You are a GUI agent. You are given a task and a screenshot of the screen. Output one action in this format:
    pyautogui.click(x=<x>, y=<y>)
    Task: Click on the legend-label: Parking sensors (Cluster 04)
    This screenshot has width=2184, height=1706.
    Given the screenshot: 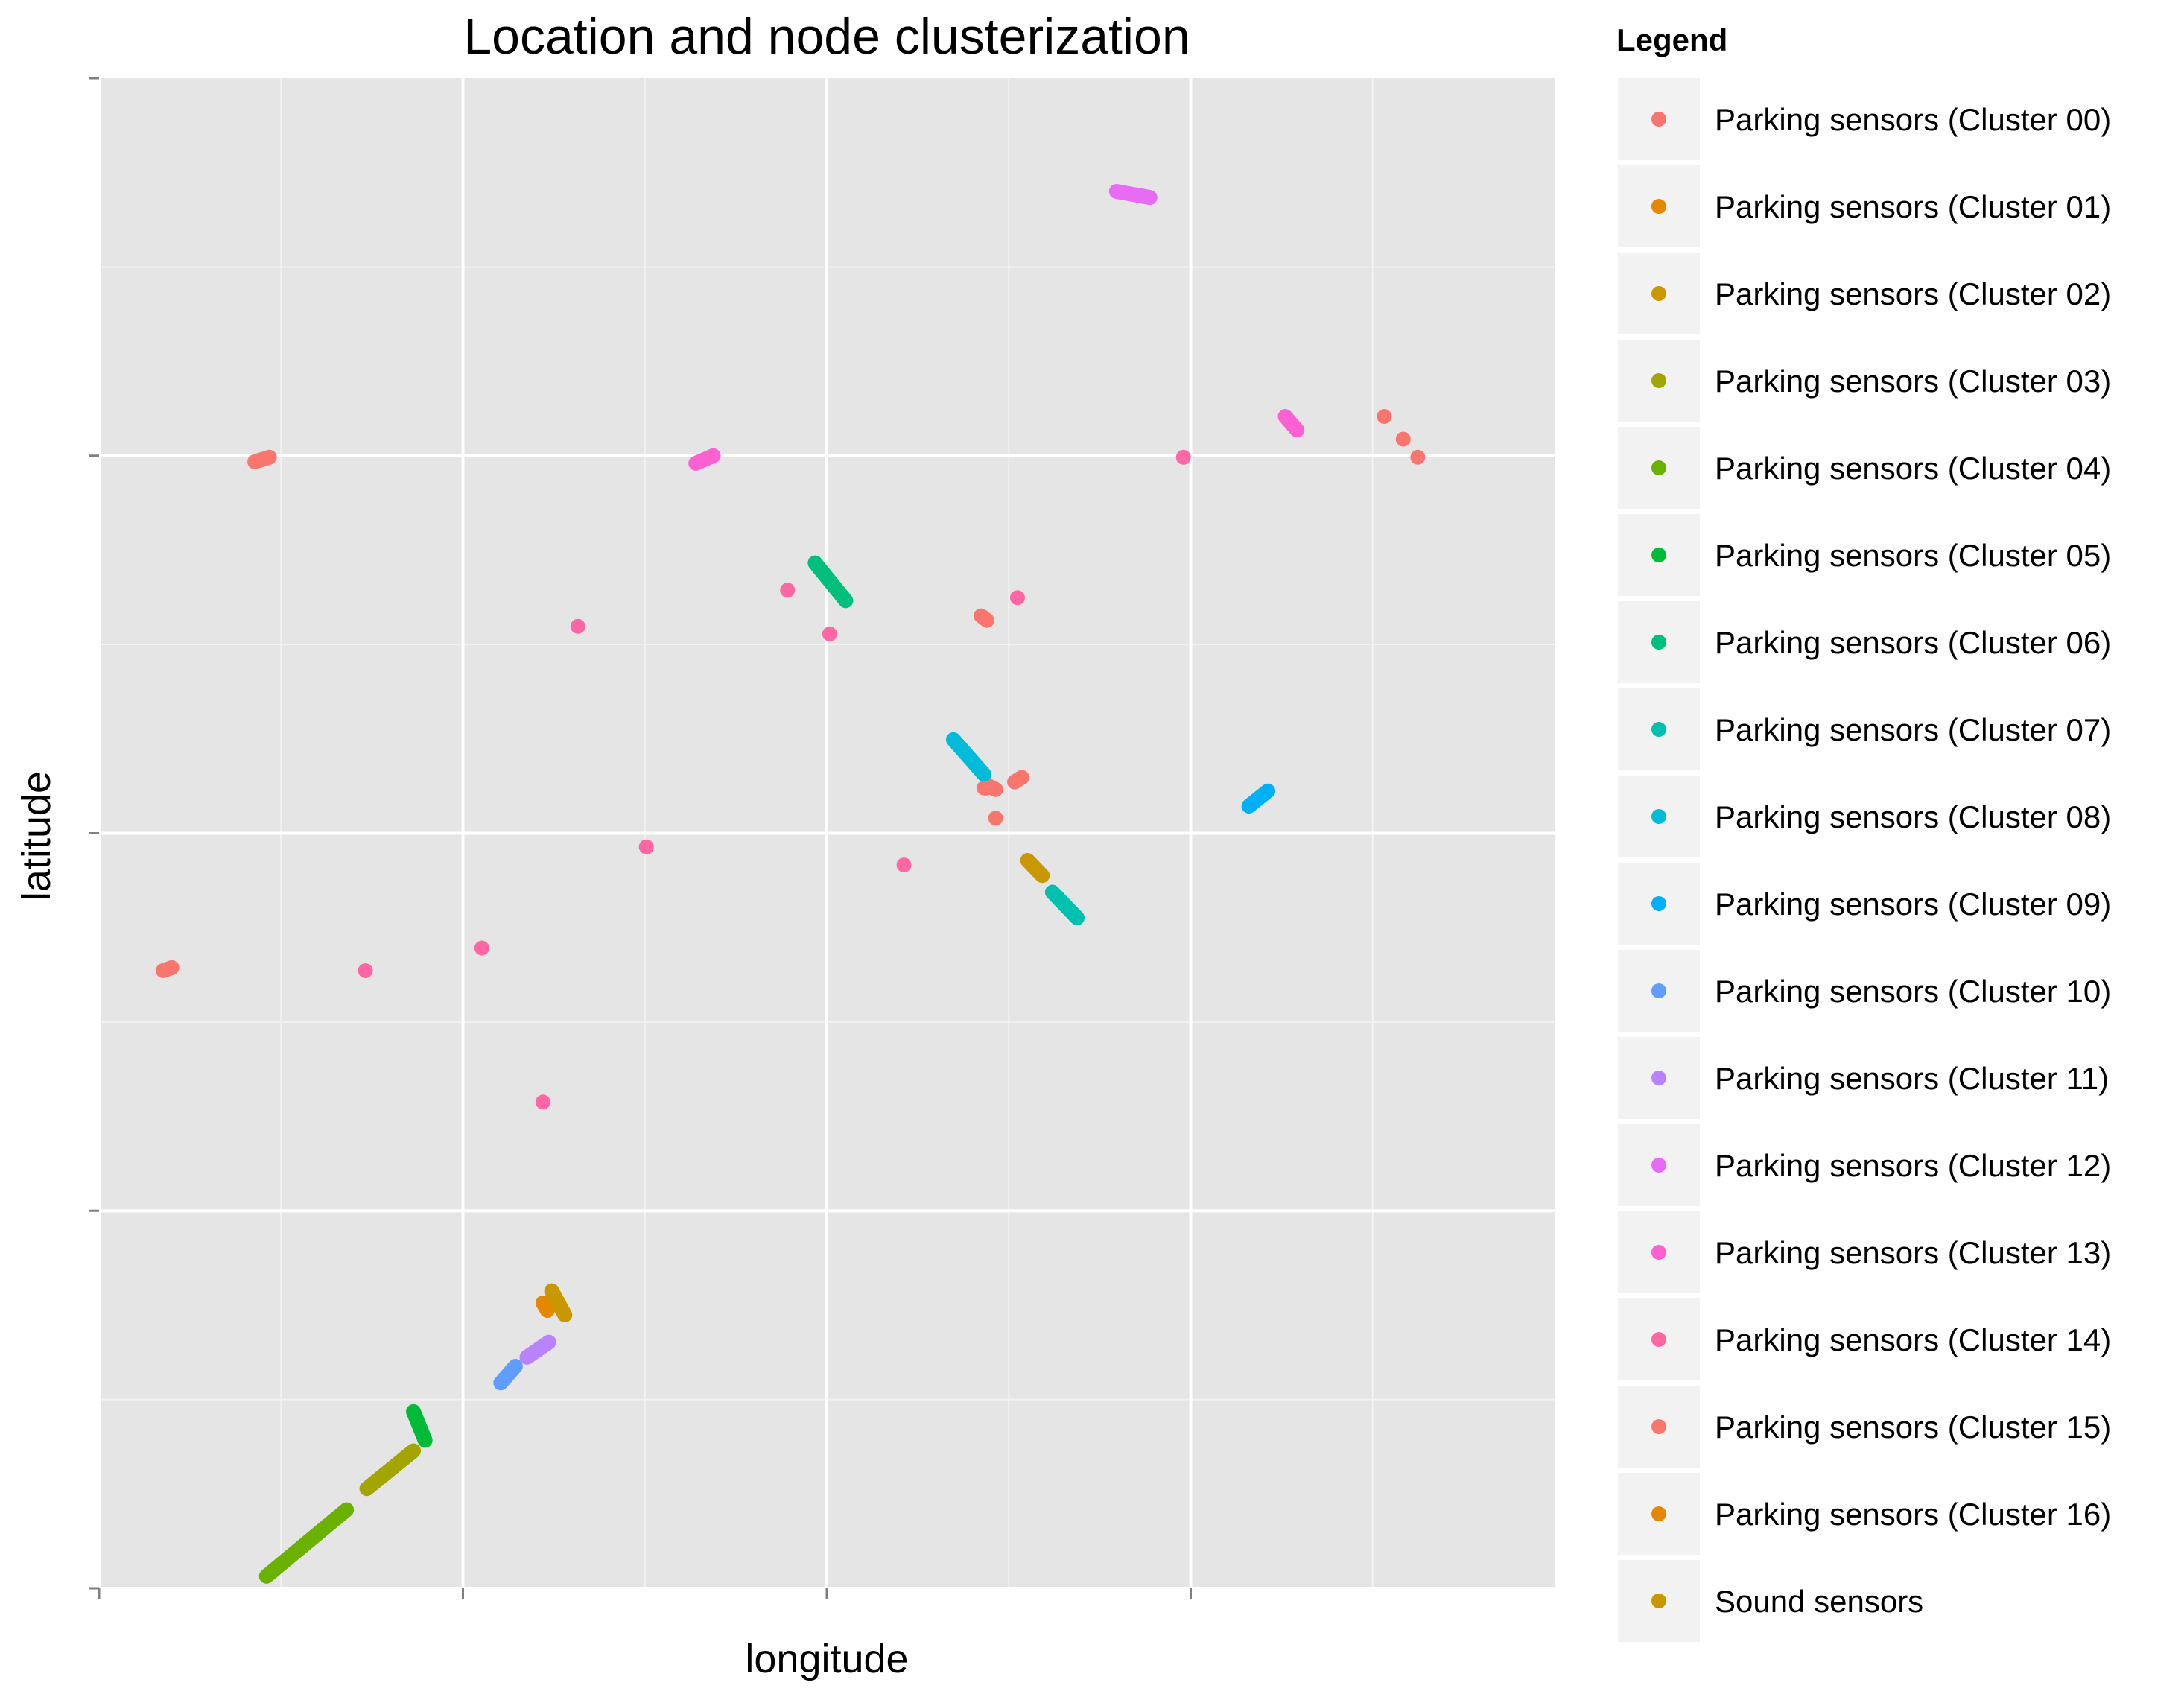 What is the action you would take?
    pyautogui.click(x=1913, y=469)
    